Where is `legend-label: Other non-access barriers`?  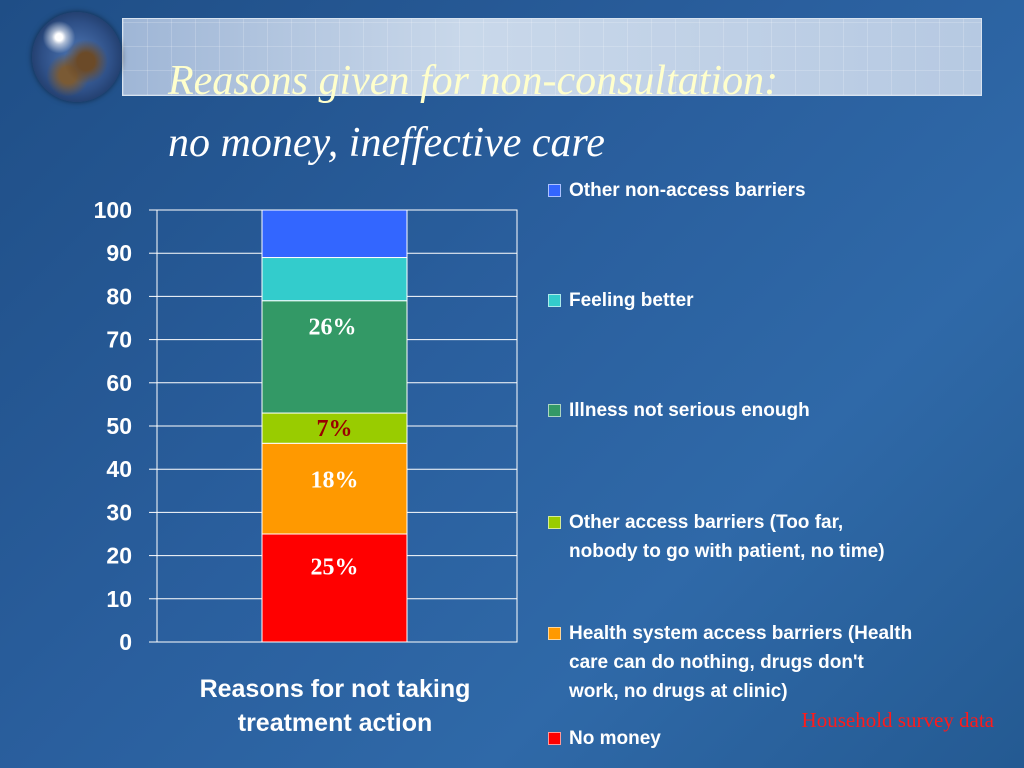
legend-label: Other non-access barriers is located at coordinates (687, 190).